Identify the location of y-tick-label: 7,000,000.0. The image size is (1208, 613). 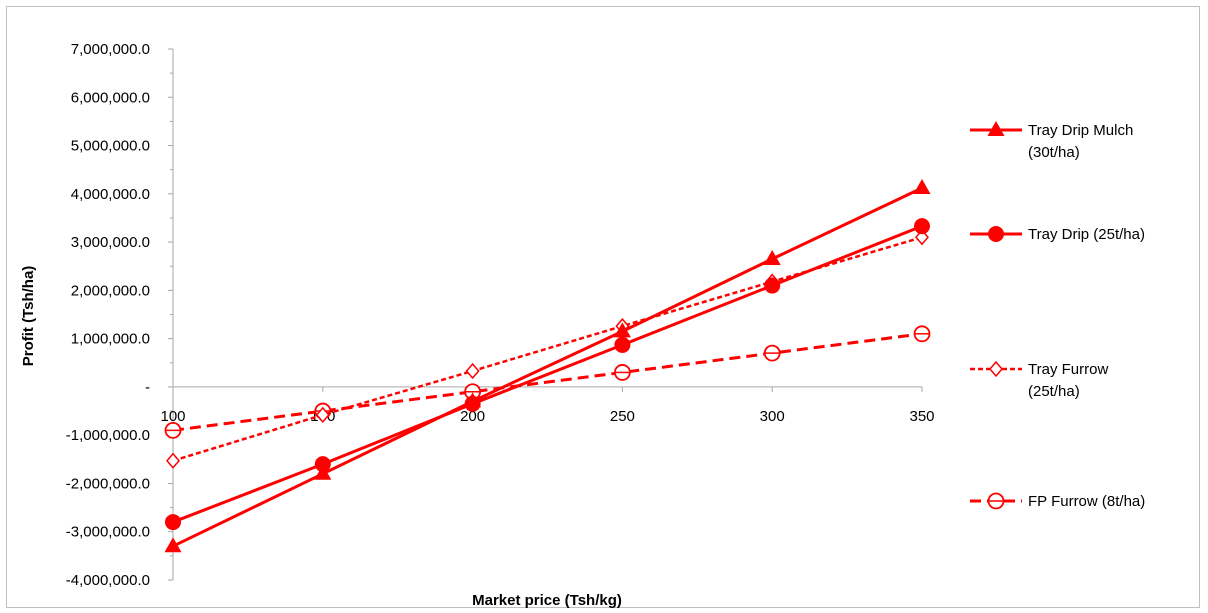
(110, 49).